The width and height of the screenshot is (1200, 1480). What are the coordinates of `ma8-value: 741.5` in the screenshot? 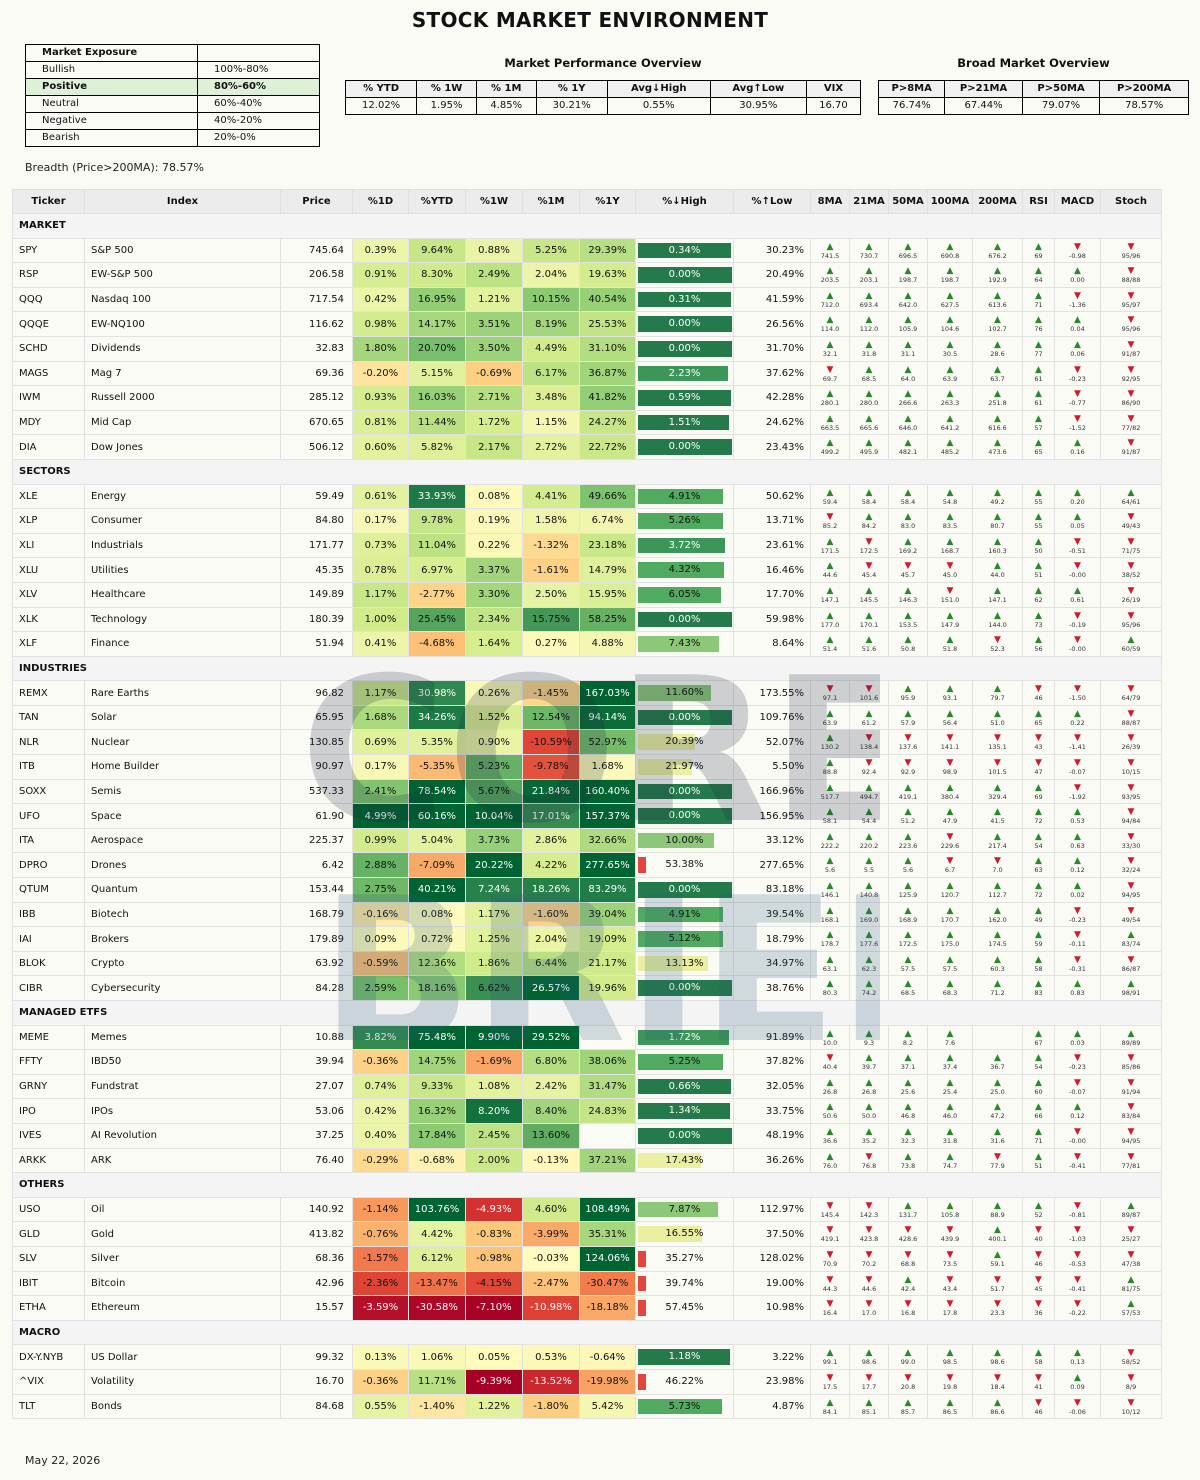 It's located at (830, 255).